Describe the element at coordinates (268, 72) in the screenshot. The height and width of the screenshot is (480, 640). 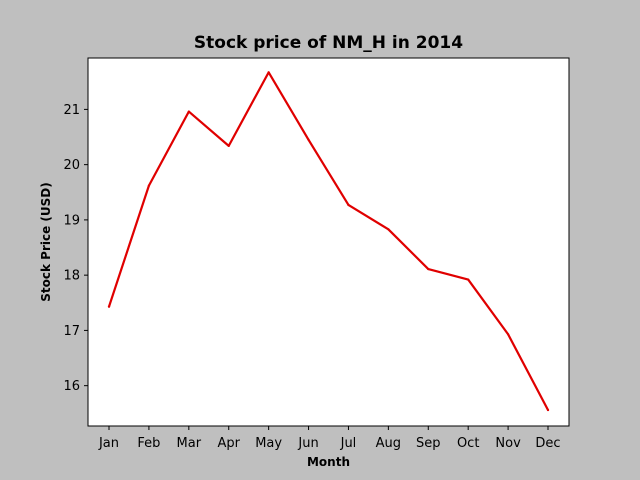
I see `data-point-may` at that location.